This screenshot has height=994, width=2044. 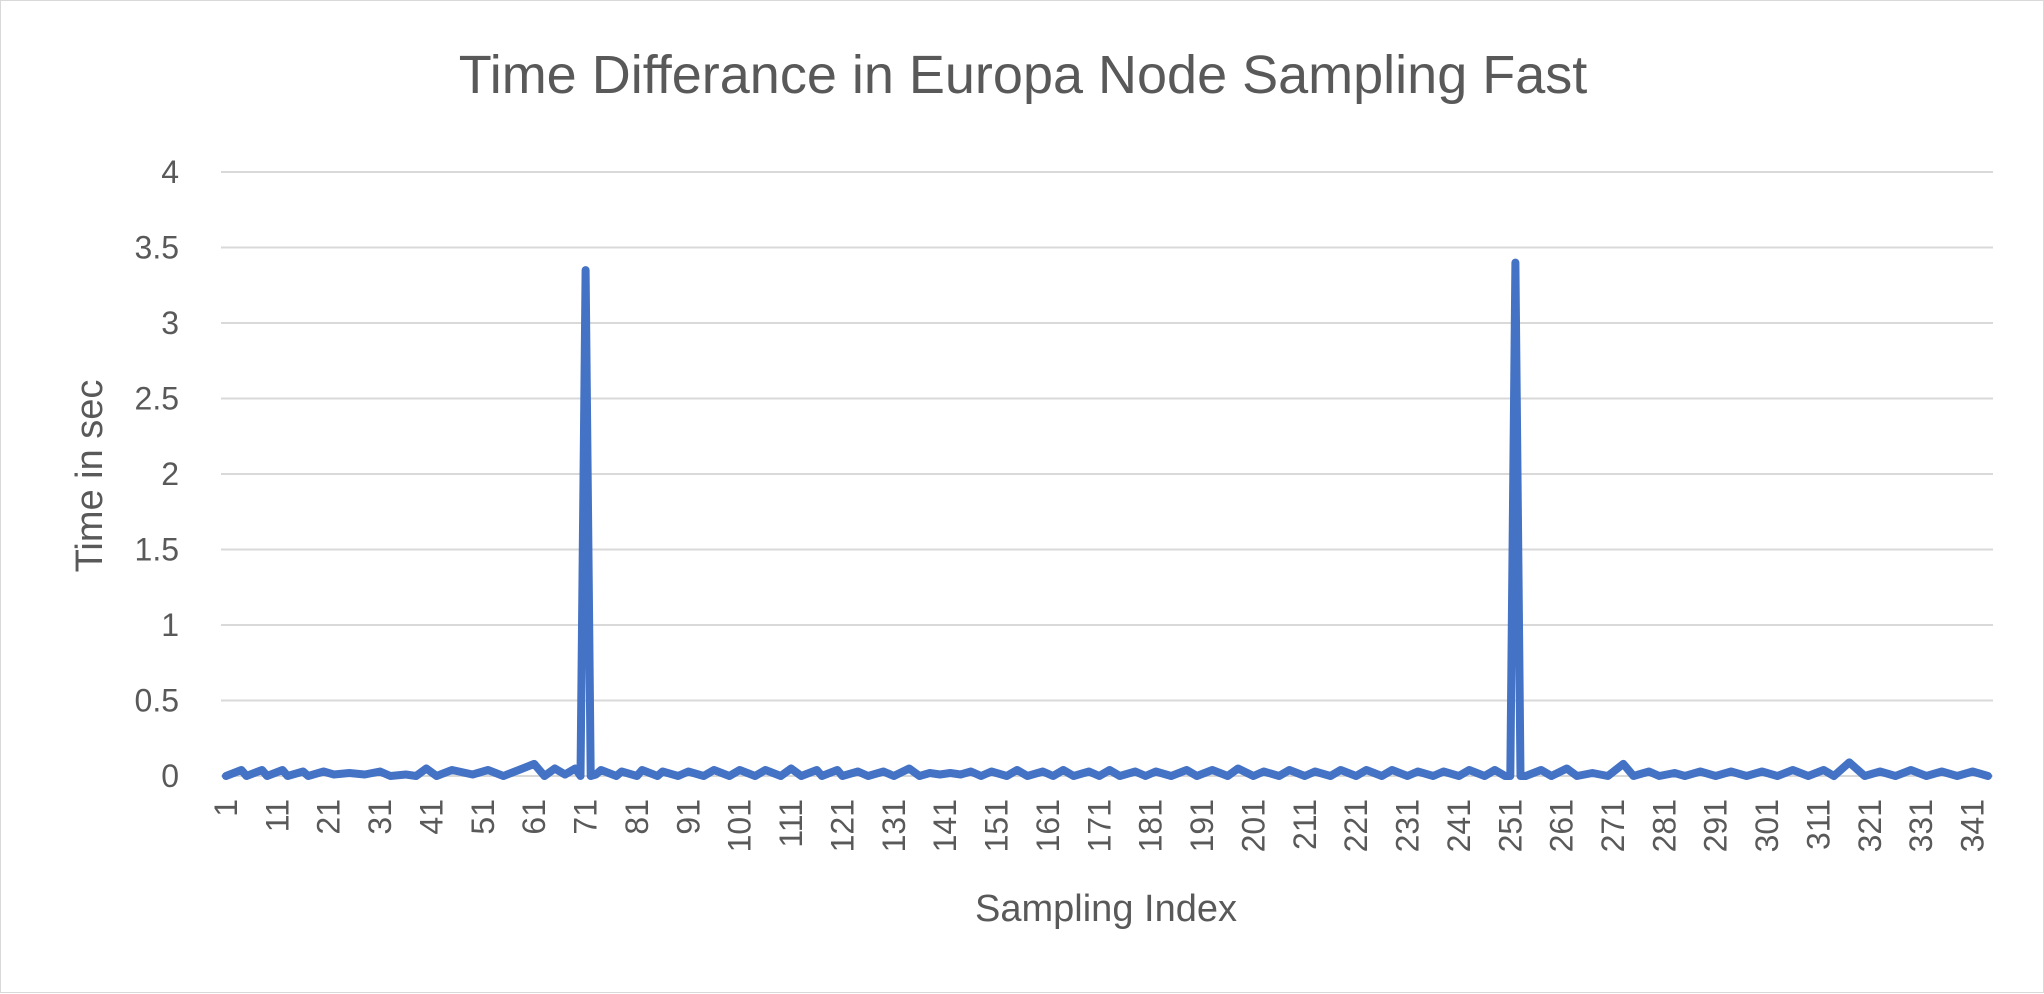 I want to click on x-tick-label: 201, so click(x=1253, y=825).